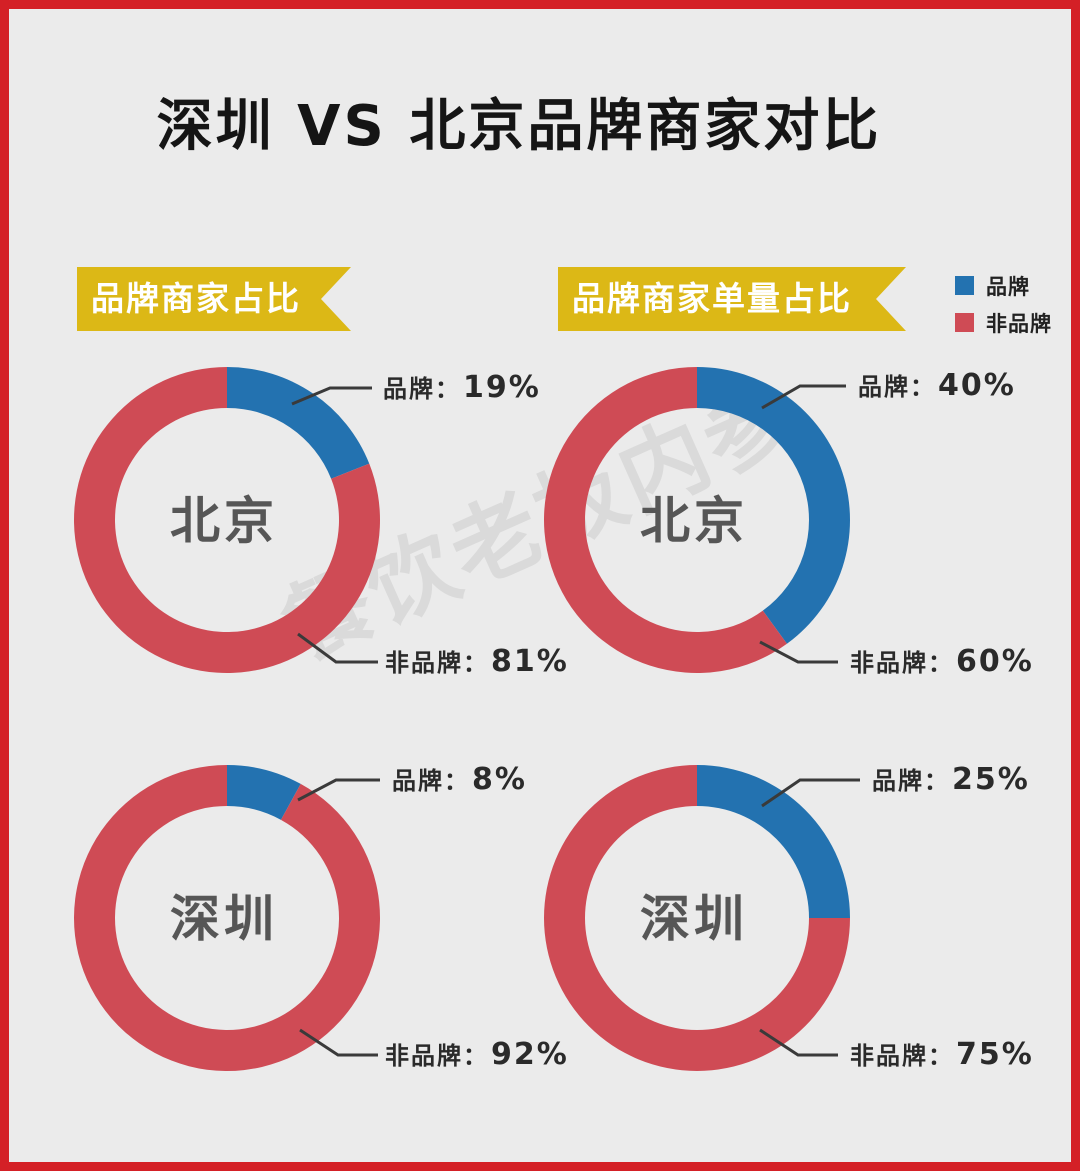  I want to click on legend-swatch-brand, so click(964, 285).